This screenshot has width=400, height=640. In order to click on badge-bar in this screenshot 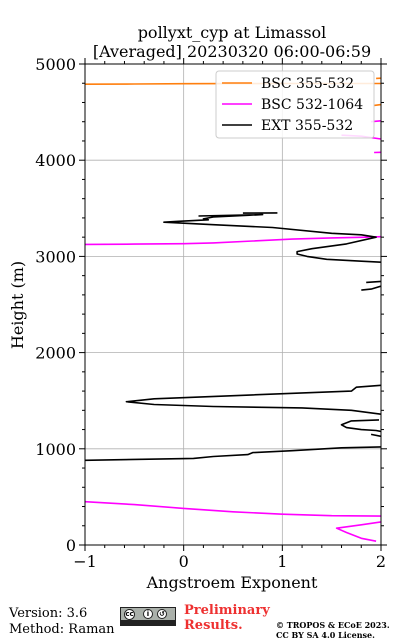, I will do `click(148, 622)`.